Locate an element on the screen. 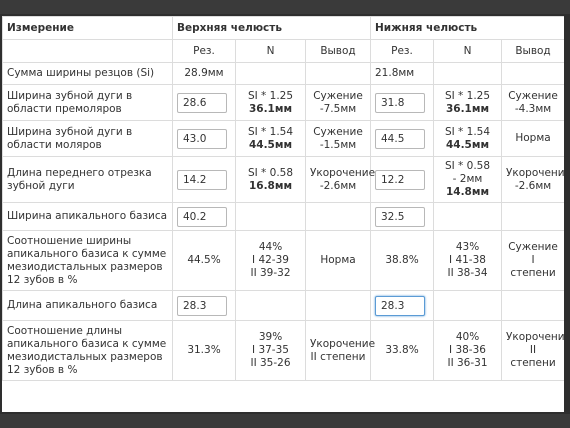 This screenshot has width=570, height=428. upper-result: 31.3% is located at coordinates (204, 350).